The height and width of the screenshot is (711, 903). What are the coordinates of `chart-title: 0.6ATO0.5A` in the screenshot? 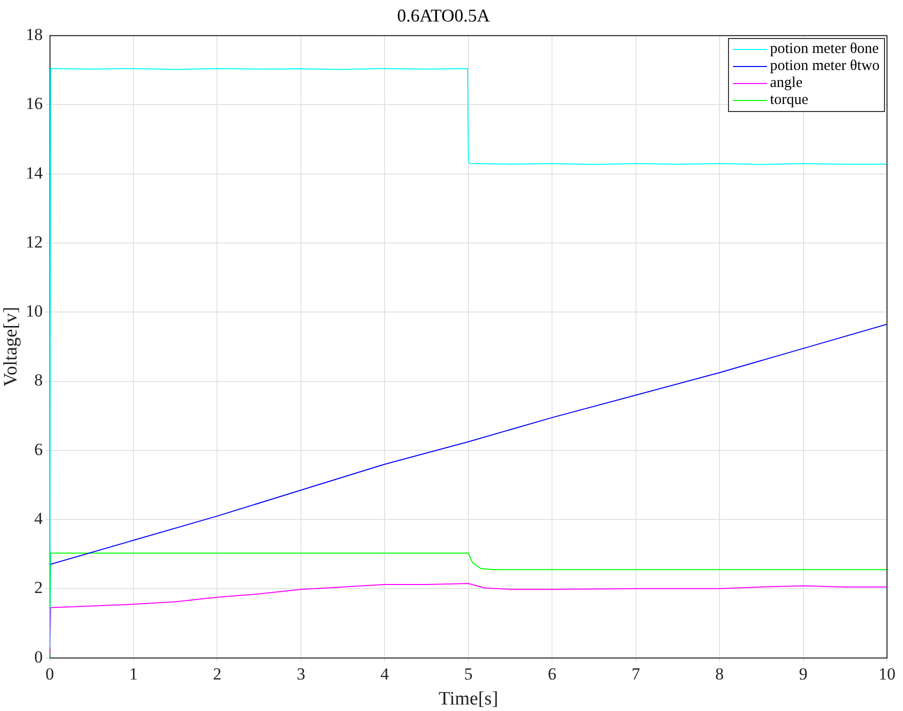 It's located at (443, 16).